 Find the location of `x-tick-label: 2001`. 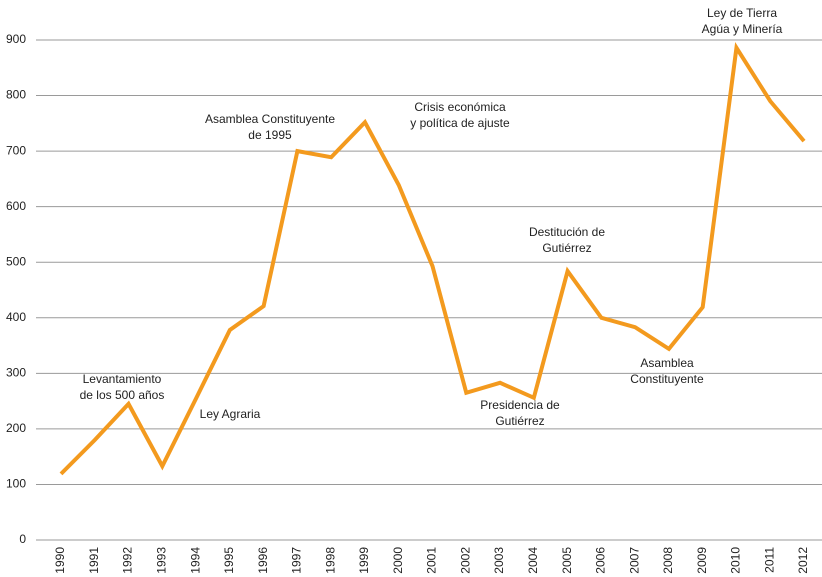

x-tick-label: 2001 is located at coordinates (432, 560).